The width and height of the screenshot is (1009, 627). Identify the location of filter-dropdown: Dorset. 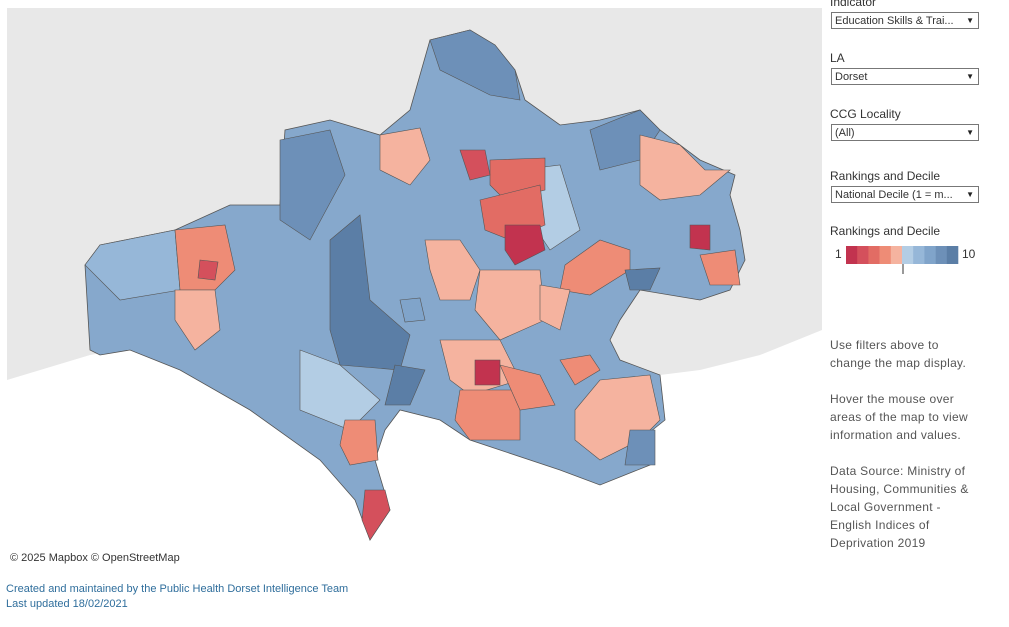
(905, 76).